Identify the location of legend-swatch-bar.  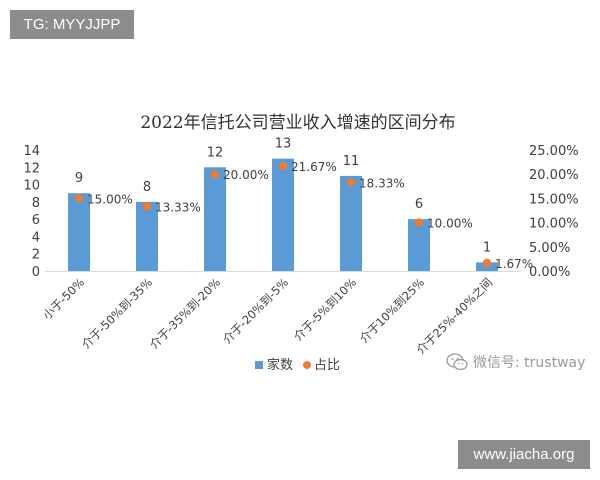
(259, 365).